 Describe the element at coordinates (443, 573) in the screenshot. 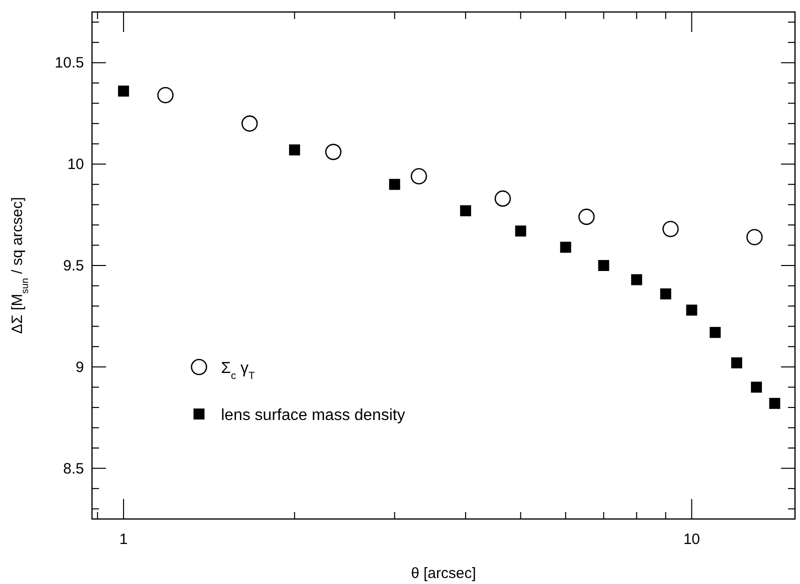

I see `x-axis-title: θ [arcsec]` at that location.